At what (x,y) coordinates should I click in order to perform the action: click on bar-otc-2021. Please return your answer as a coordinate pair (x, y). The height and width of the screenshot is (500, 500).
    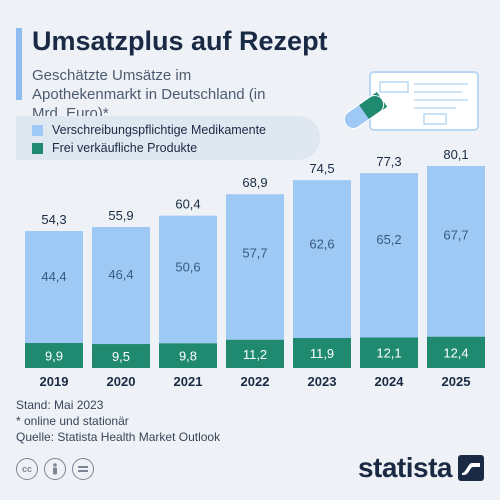
    Looking at the image, I should click on (188, 355).